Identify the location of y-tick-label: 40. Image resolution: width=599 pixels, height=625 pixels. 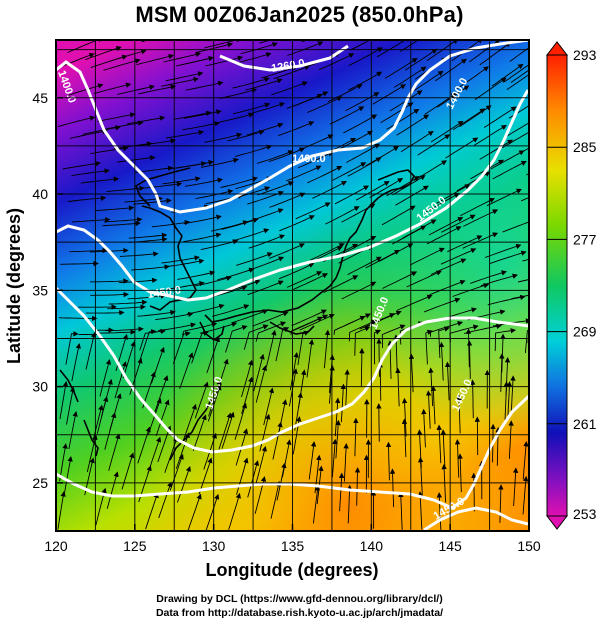
(40, 194).